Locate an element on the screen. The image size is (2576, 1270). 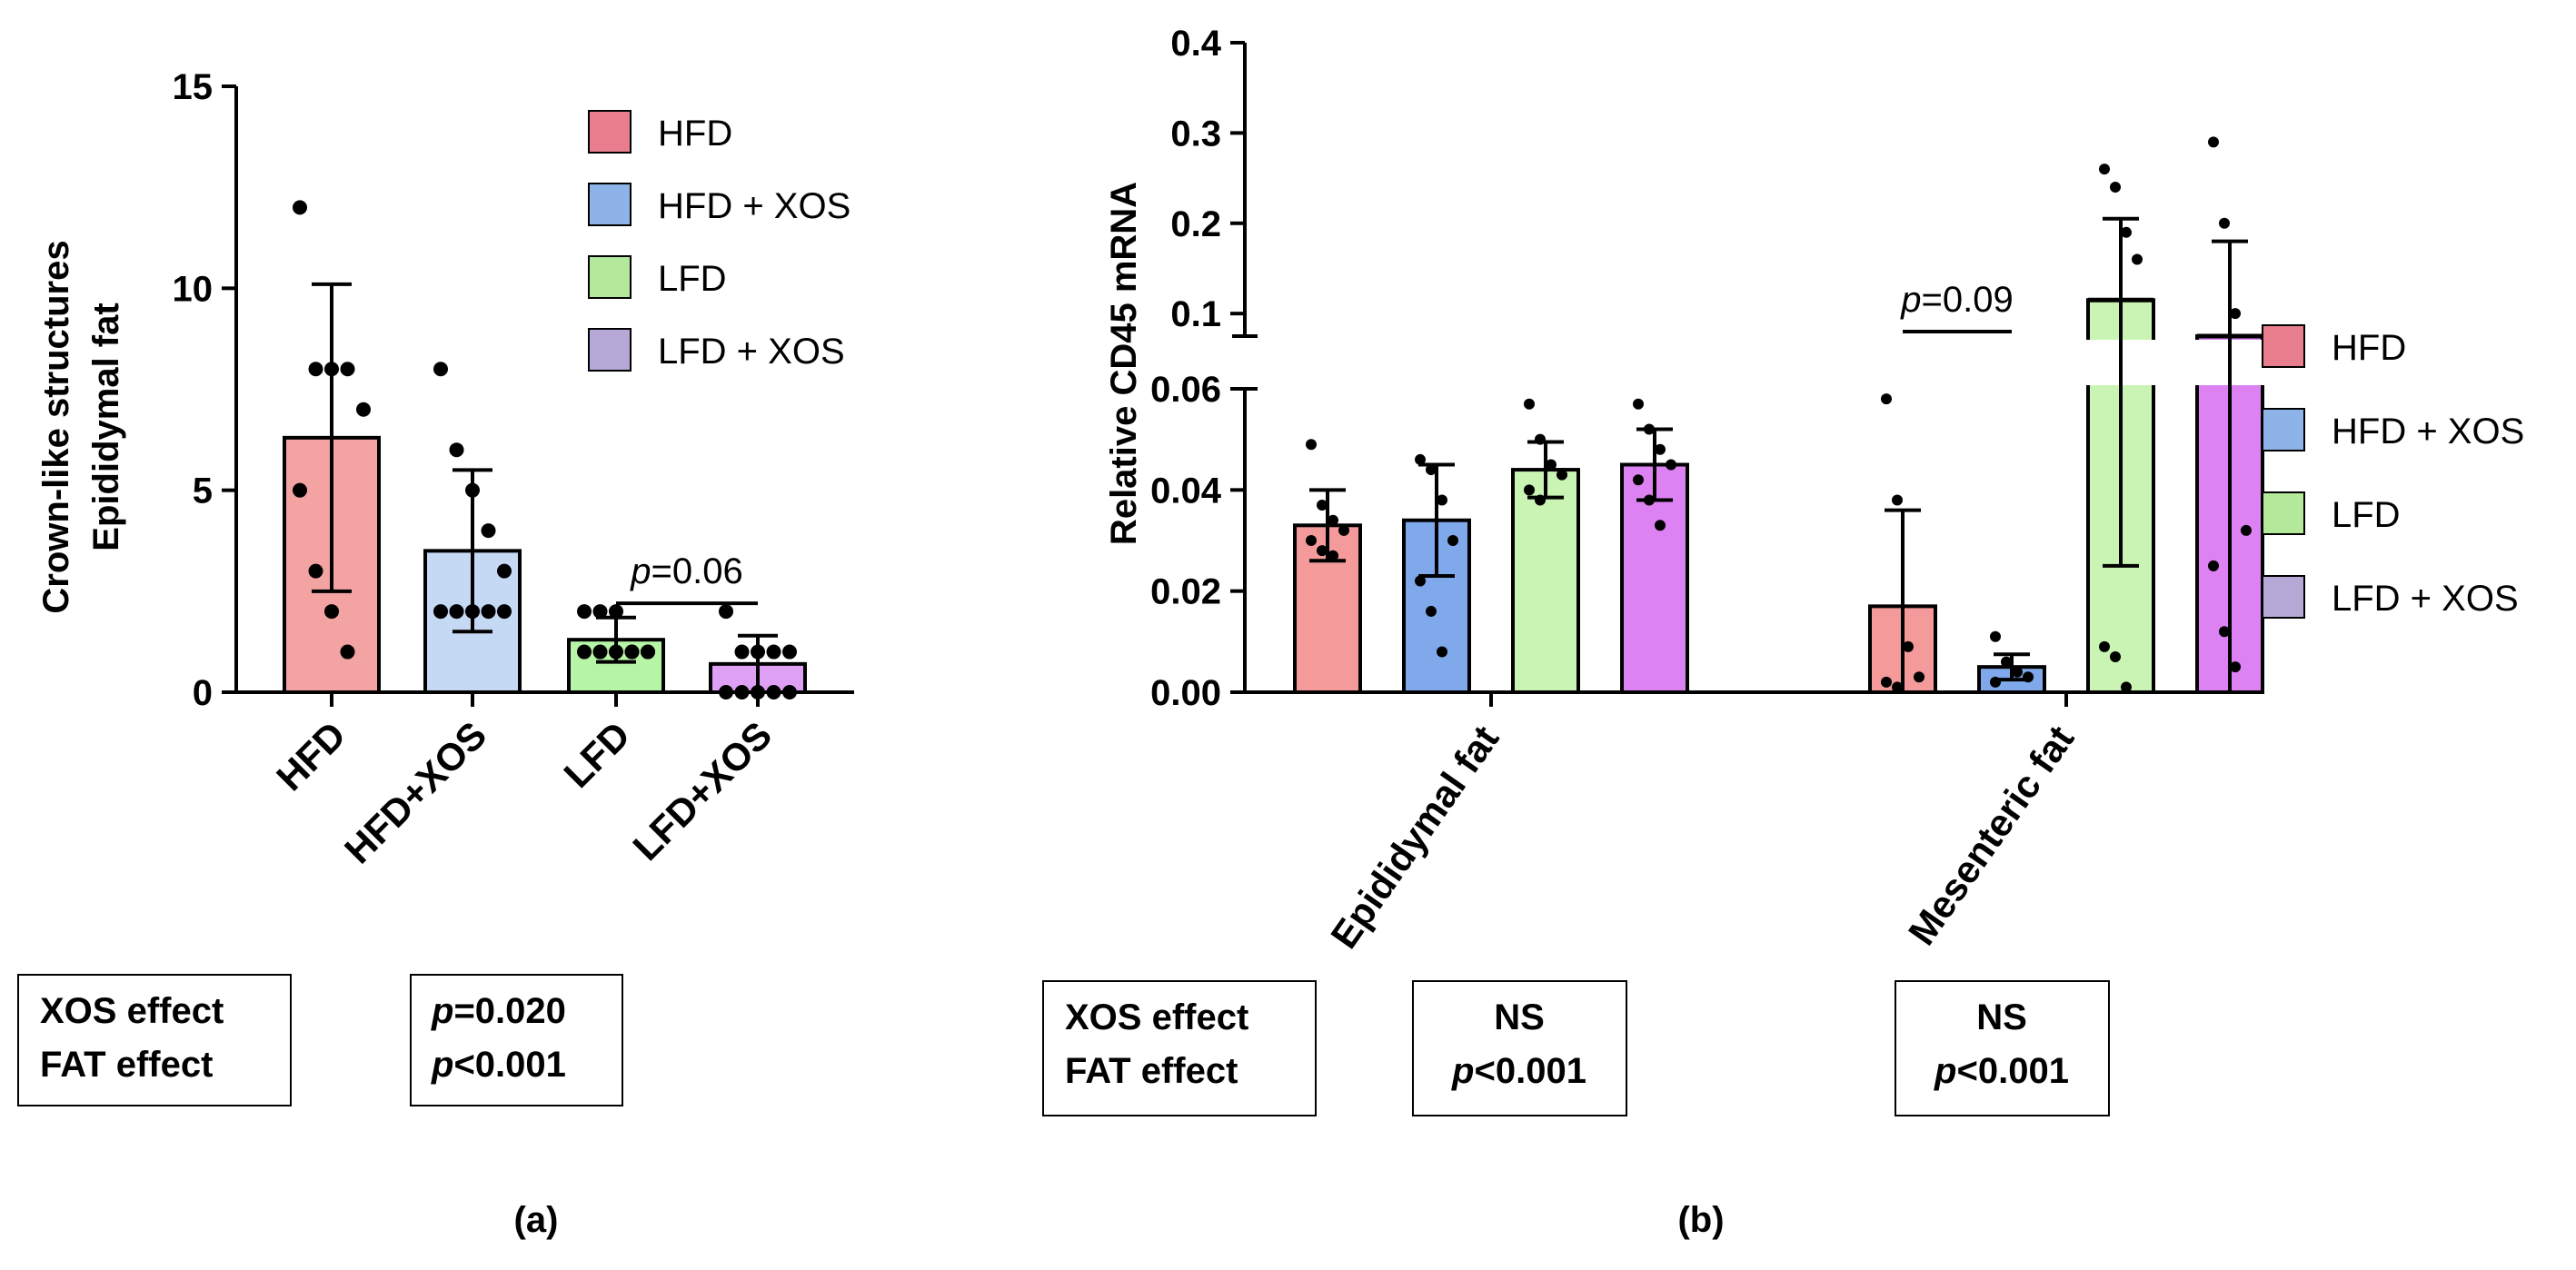
panel-a-label: (a) is located at coordinates (536, 1220).